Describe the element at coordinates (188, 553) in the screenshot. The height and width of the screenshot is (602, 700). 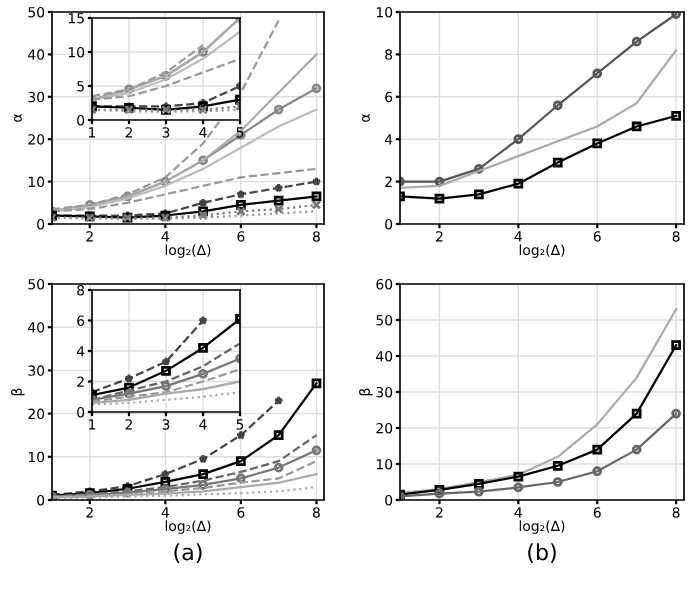
I see `text: (a)` at that location.